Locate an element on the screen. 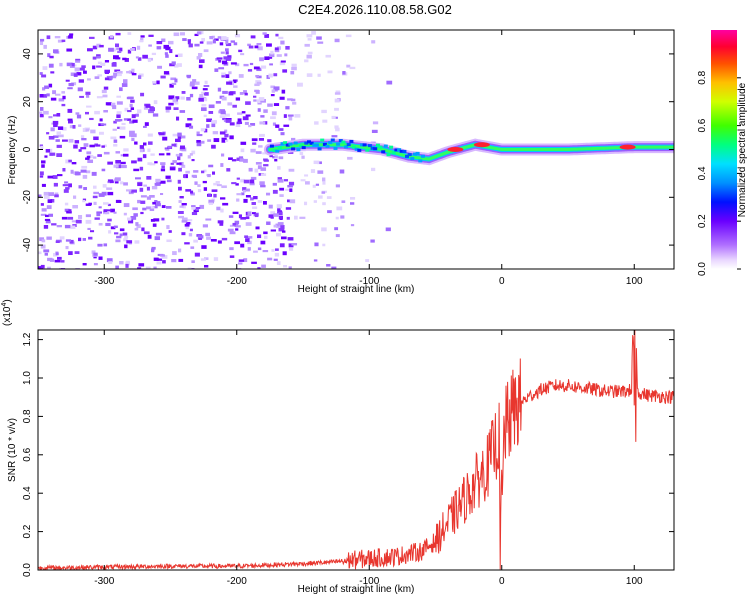  spectrogram-x-tick-label: 100 is located at coordinates (634, 281).